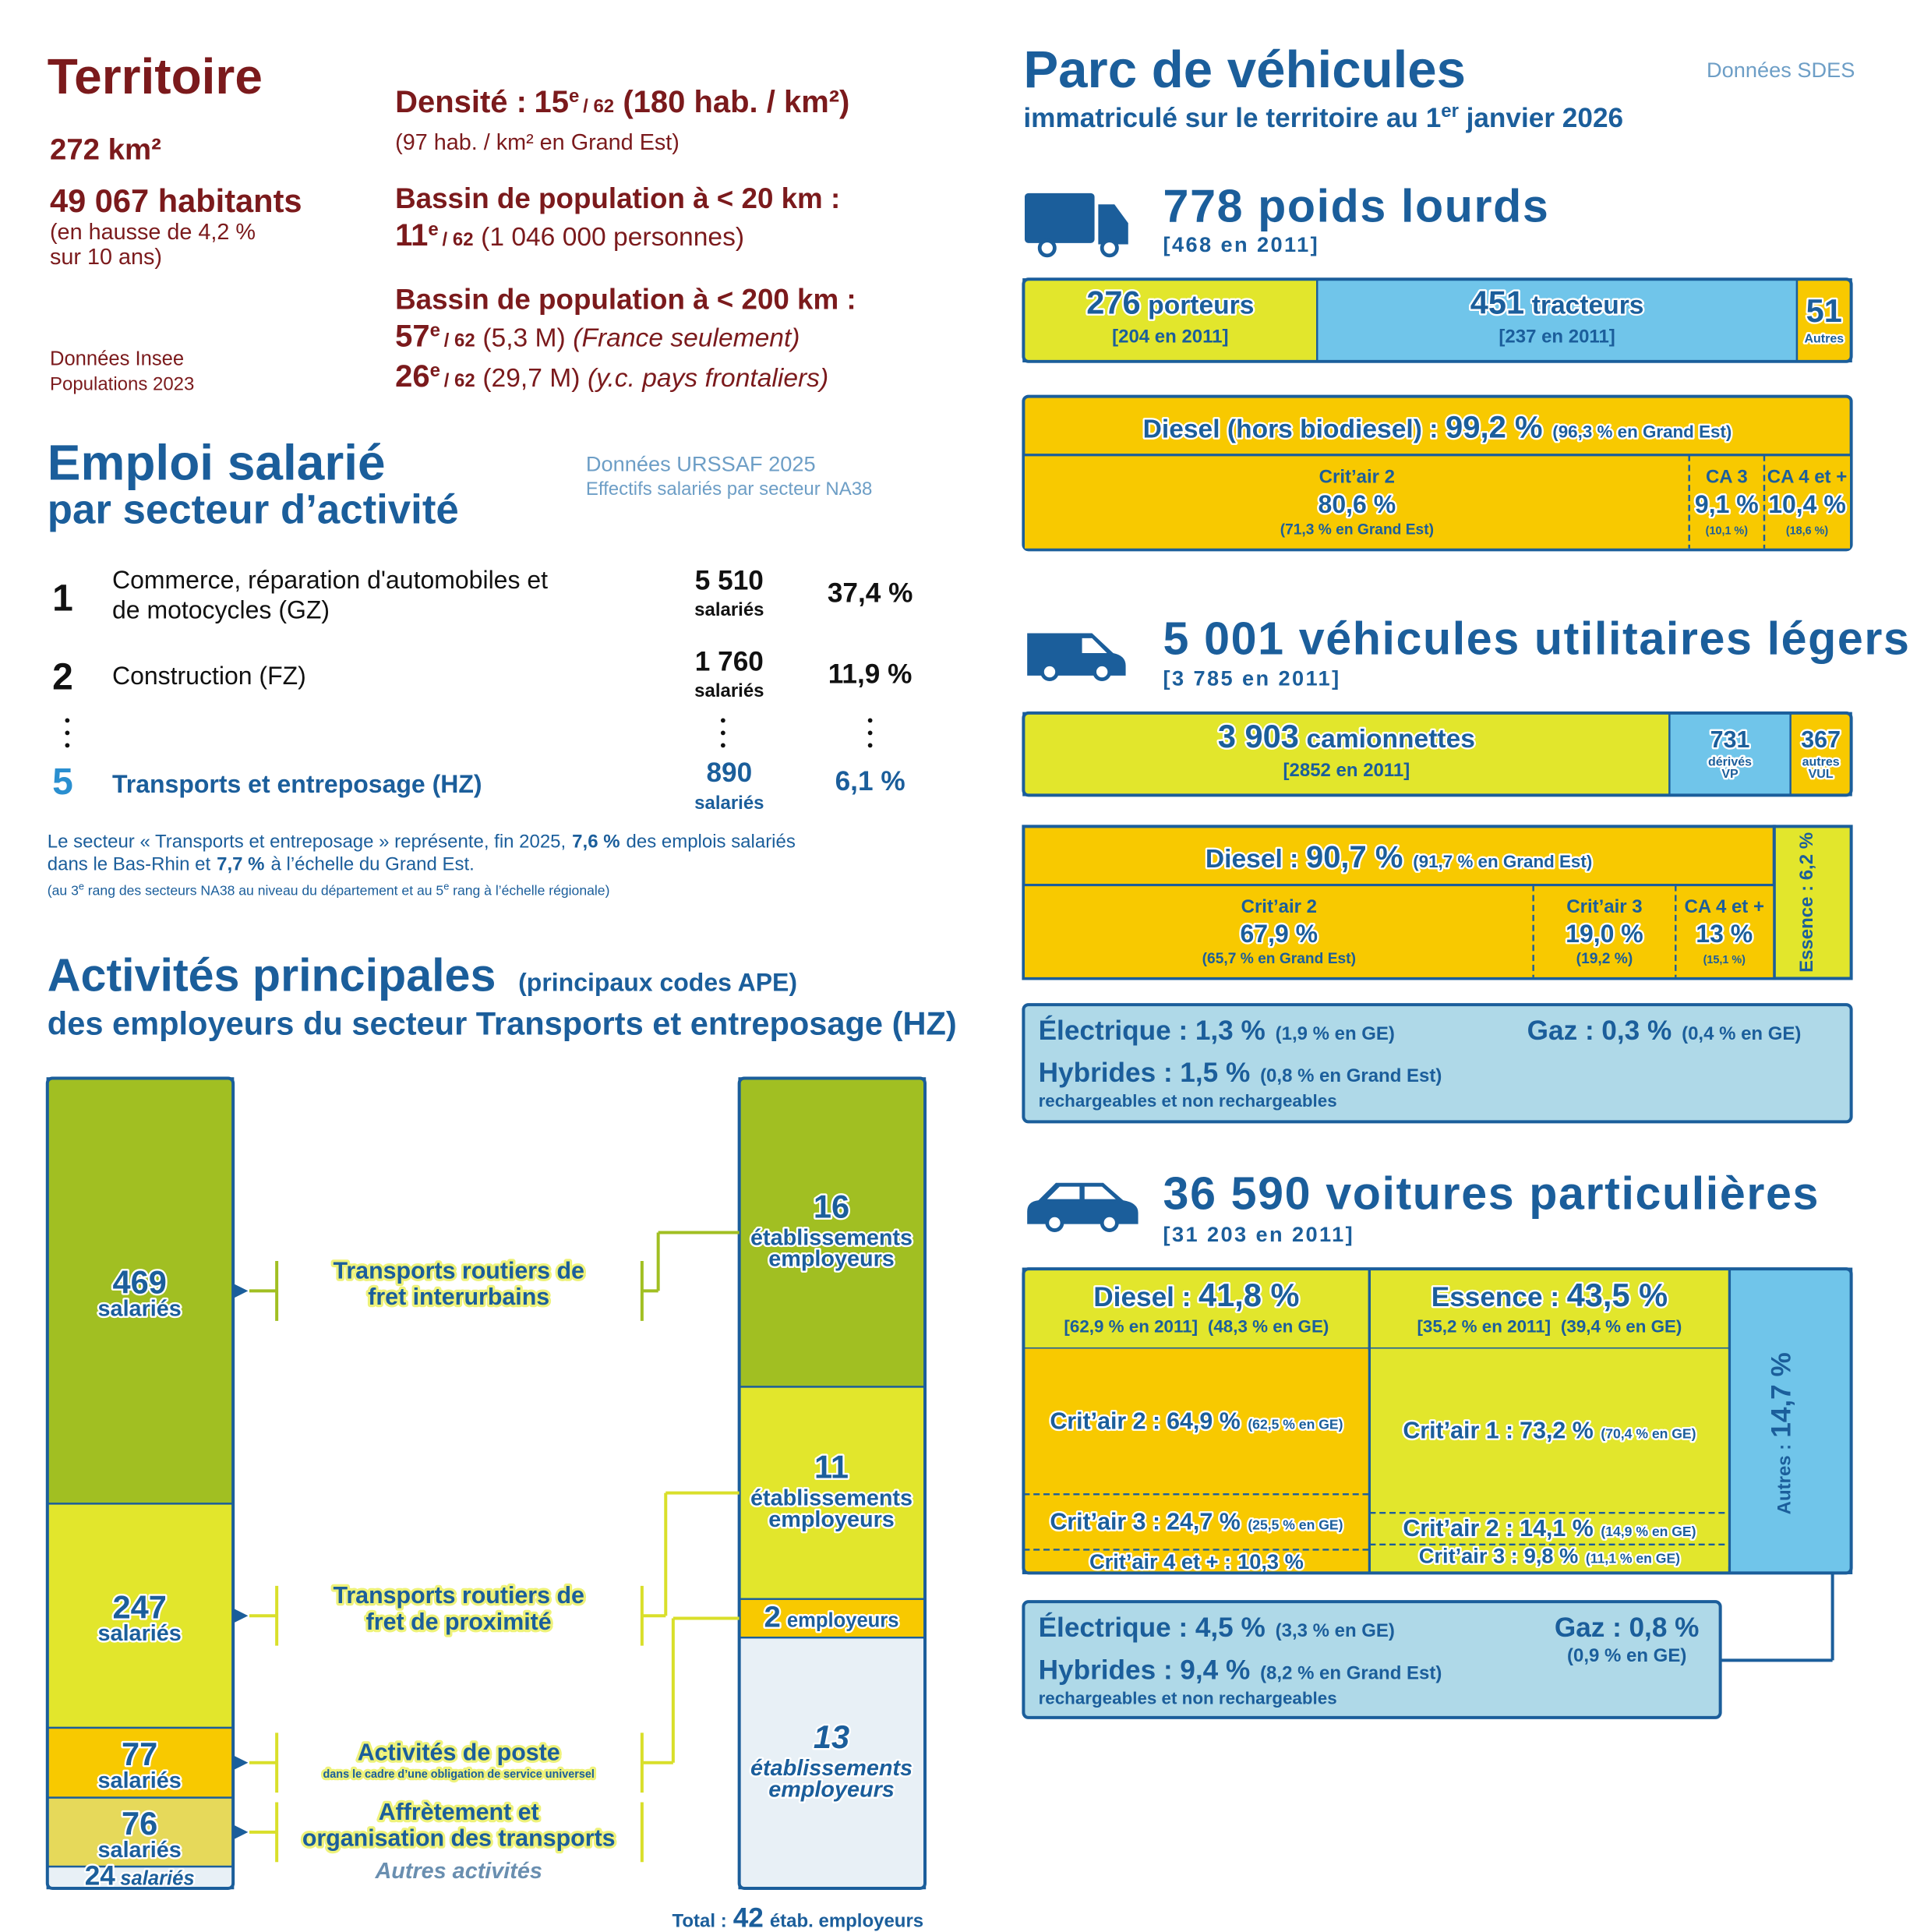  I want to click on emploi-note: à l’échelle du Grand Est., so click(372, 864).